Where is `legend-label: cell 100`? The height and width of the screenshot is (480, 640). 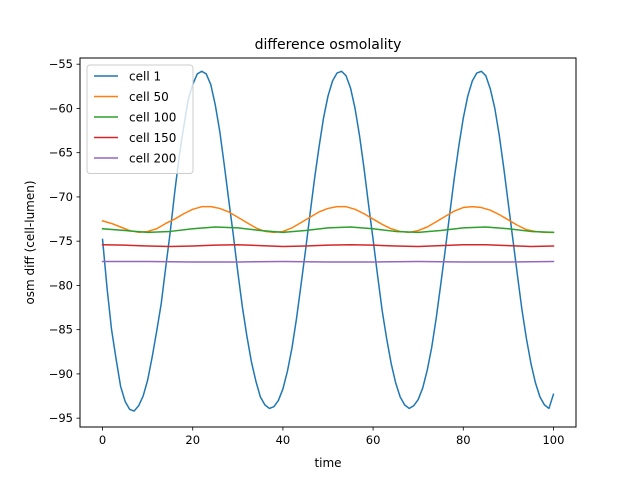
legend-label: cell 100 is located at coordinates (152, 118).